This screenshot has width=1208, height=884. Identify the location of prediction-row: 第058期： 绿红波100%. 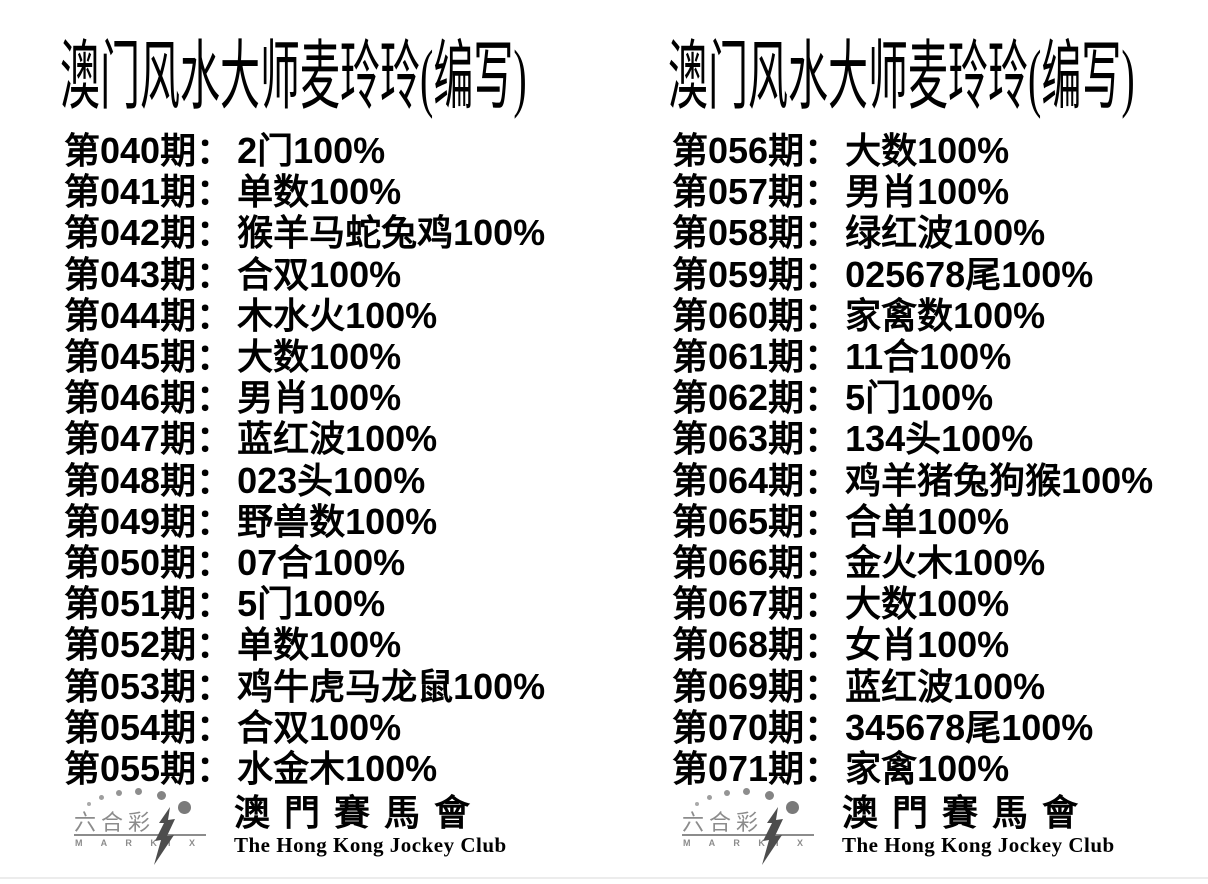
(912, 232).